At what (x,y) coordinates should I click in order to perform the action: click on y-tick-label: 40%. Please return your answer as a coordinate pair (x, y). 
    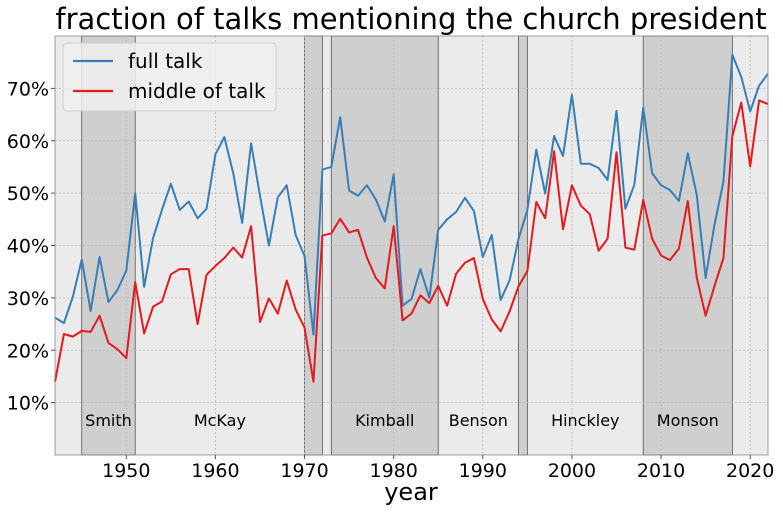
    Looking at the image, I should click on (28, 247).